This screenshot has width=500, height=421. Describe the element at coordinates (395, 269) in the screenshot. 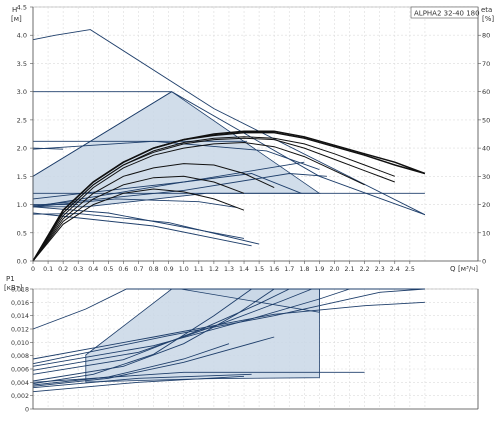

I see `q-tick-label: 2.4` at that location.